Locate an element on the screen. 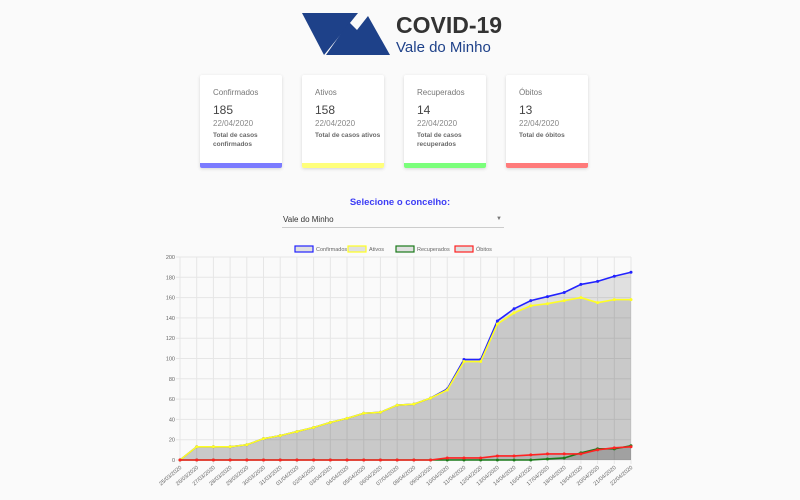  y-tick-label: 160 is located at coordinates (170, 299).